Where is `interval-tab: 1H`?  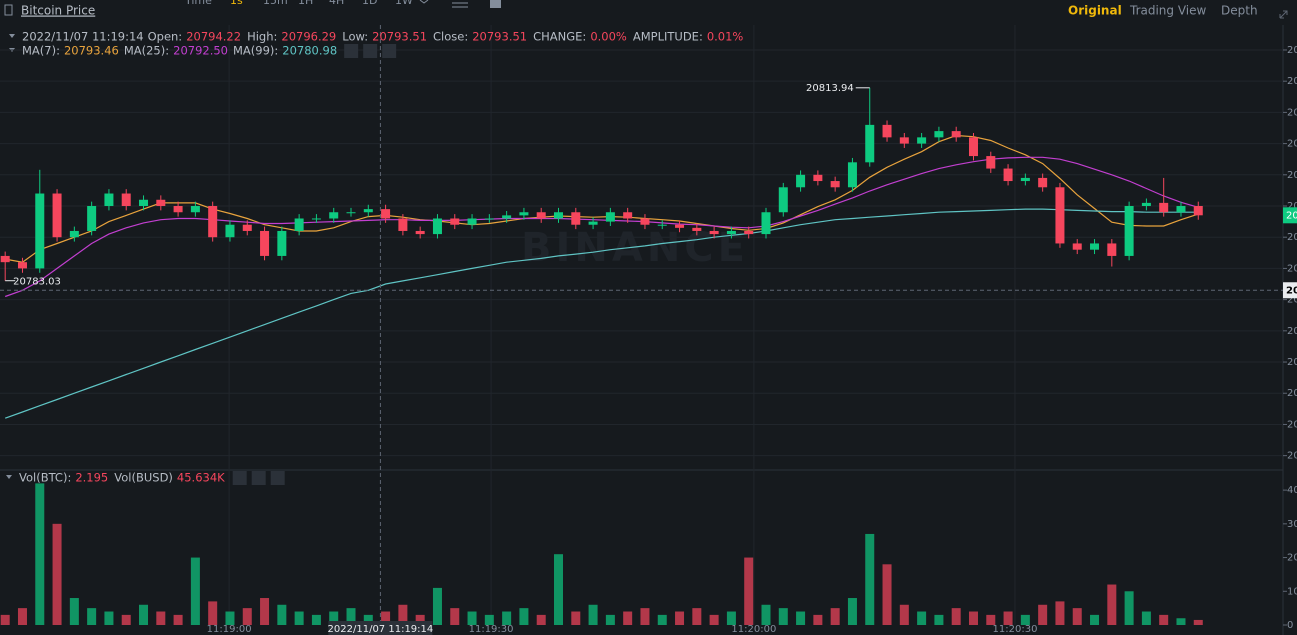 interval-tab: 1H is located at coordinates (305, 3).